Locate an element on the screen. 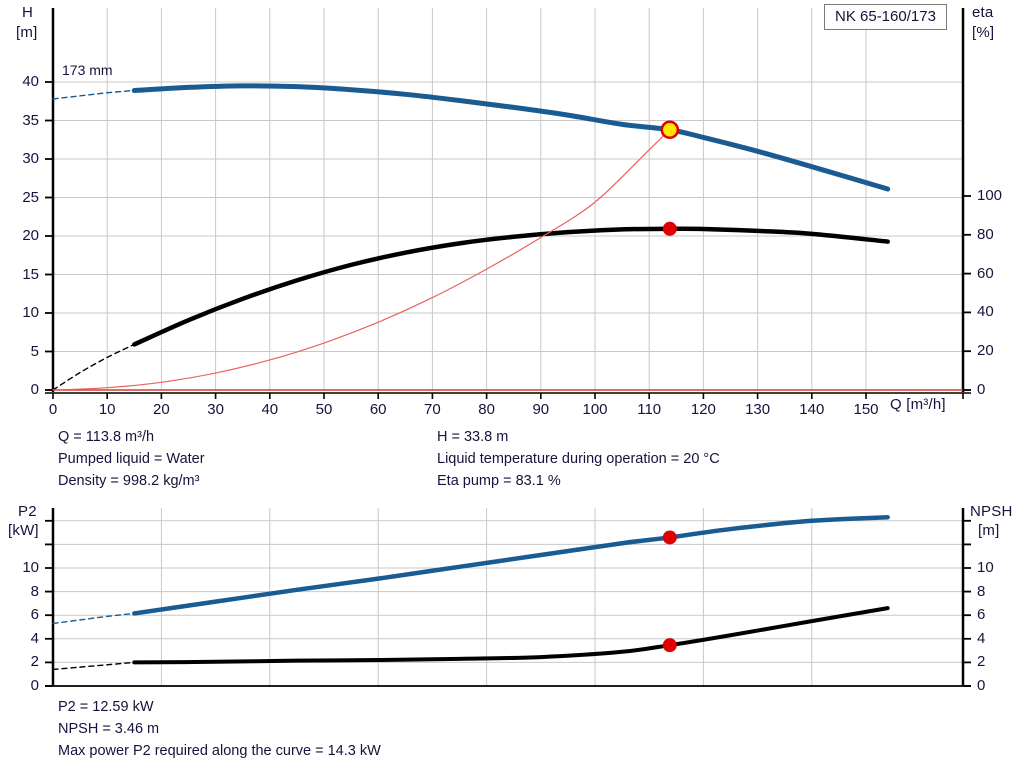 The width and height of the screenshot is (1024, 781). q-tick-30: 30 is located at coordinates (215, 409).